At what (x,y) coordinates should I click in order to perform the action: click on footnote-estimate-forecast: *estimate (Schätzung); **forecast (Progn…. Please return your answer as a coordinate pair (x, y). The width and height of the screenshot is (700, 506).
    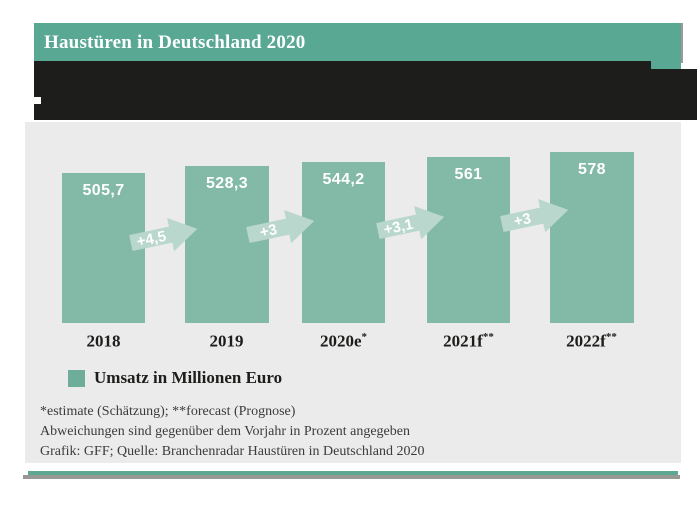
    Looking at the image, I should click on (168, 411).